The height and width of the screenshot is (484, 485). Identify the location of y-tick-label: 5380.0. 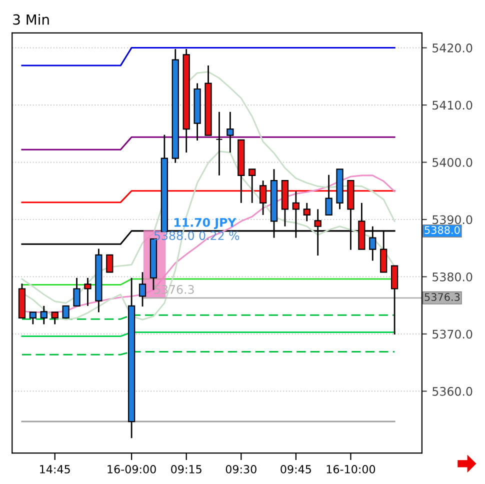
(452, 277).